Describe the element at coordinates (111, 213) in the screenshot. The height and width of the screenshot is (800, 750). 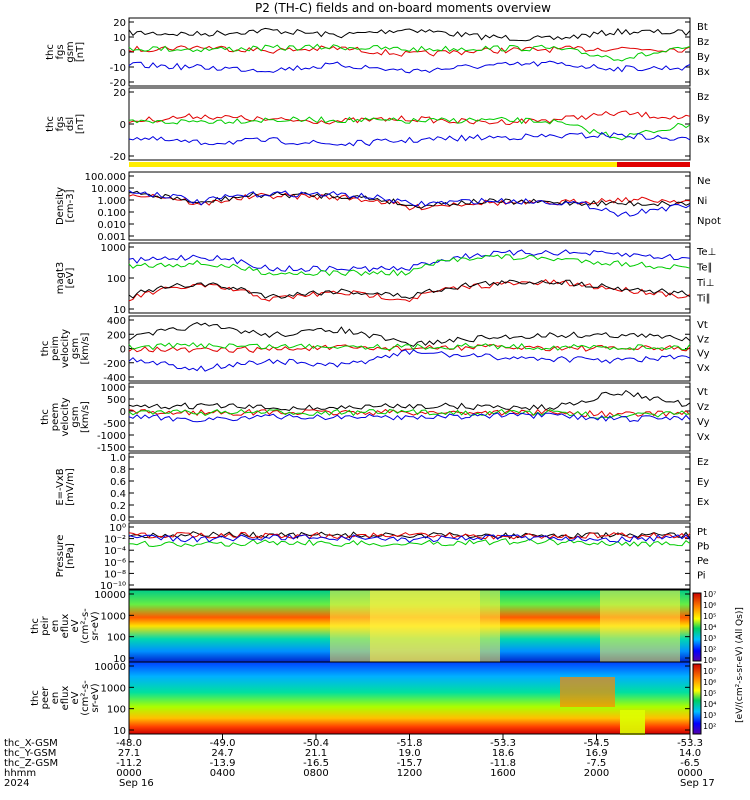
I see `y-tick-label: 0.100` at that location.